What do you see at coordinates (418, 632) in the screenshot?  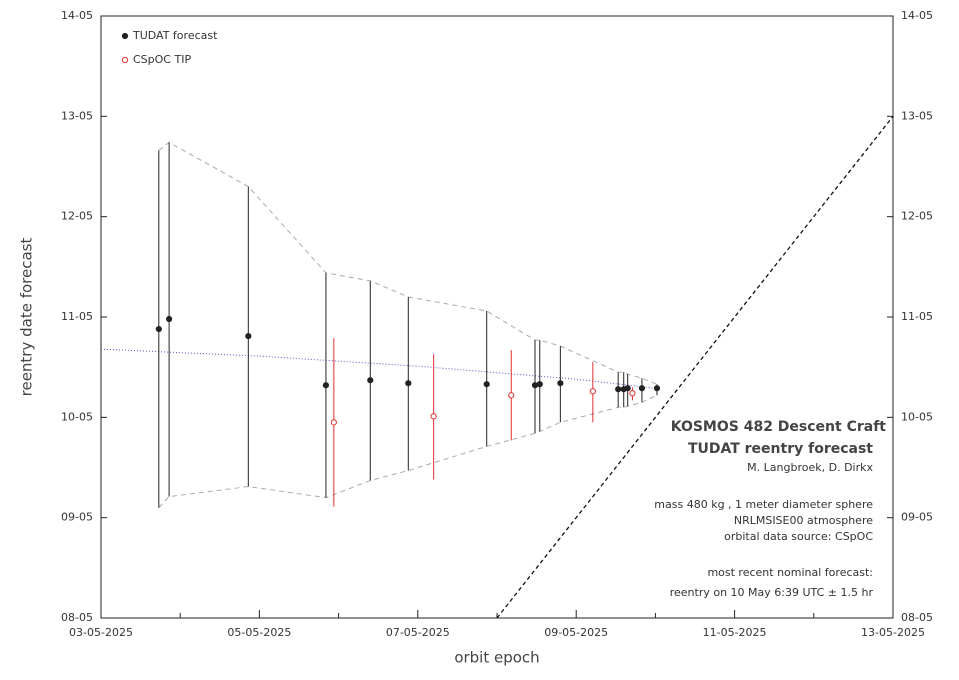 I see `x-tick-label: 07-05-2025` at bounding box center [418, 632].